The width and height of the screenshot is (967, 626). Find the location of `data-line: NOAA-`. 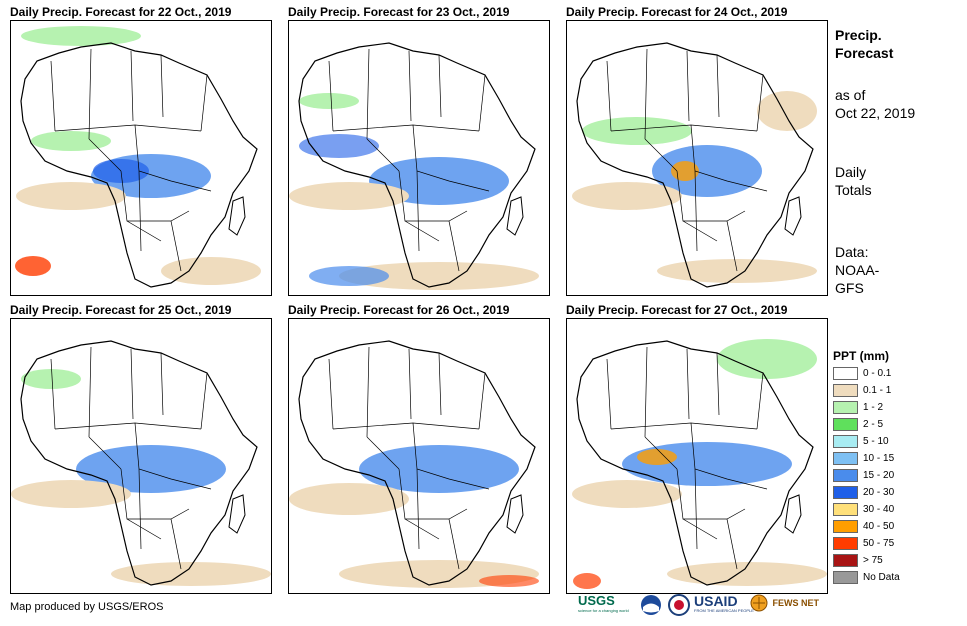

data-line: NOAA- is located at coordinates (857, 270).